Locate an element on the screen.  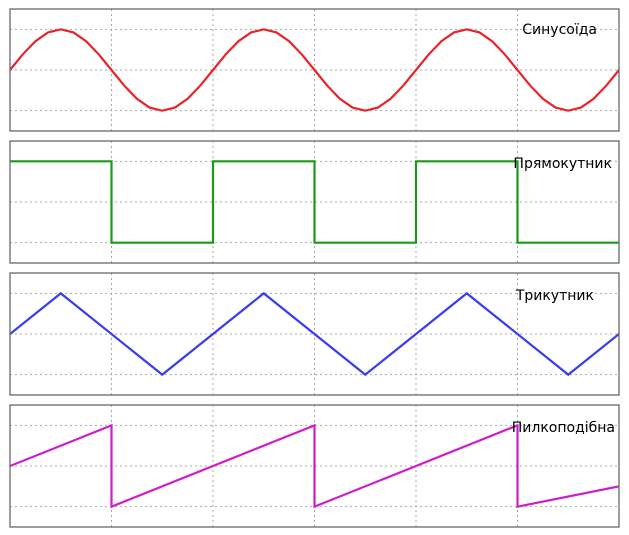
sawtooth-label: Пилкоподібна is located at coordinates (563, 428).